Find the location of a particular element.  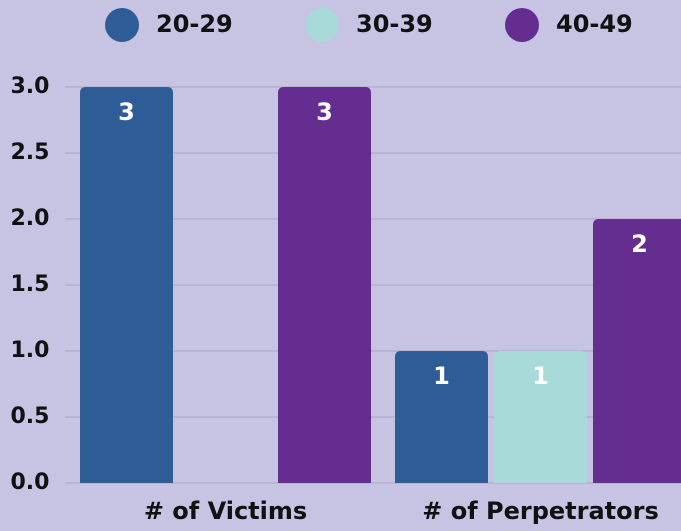

y-tick-label: 1.0 is located at coordinates (30, 350).